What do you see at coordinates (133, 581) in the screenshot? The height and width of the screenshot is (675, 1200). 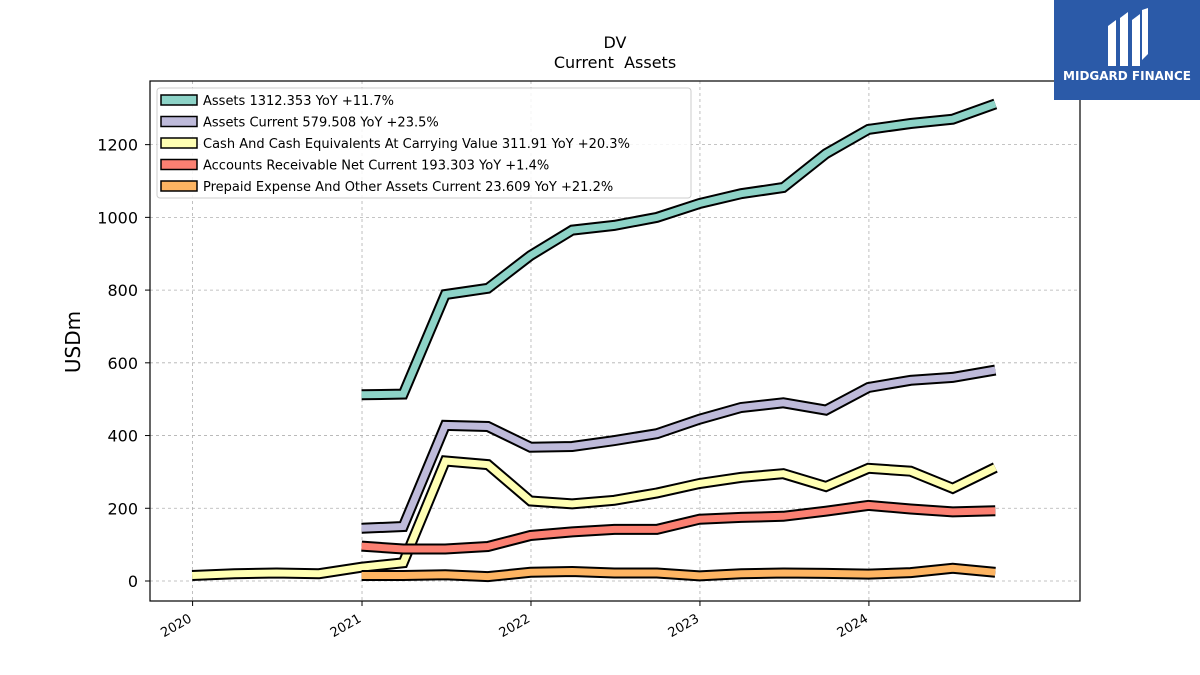 I see `y-tick-label: 0` at bounding box center [133, 581].